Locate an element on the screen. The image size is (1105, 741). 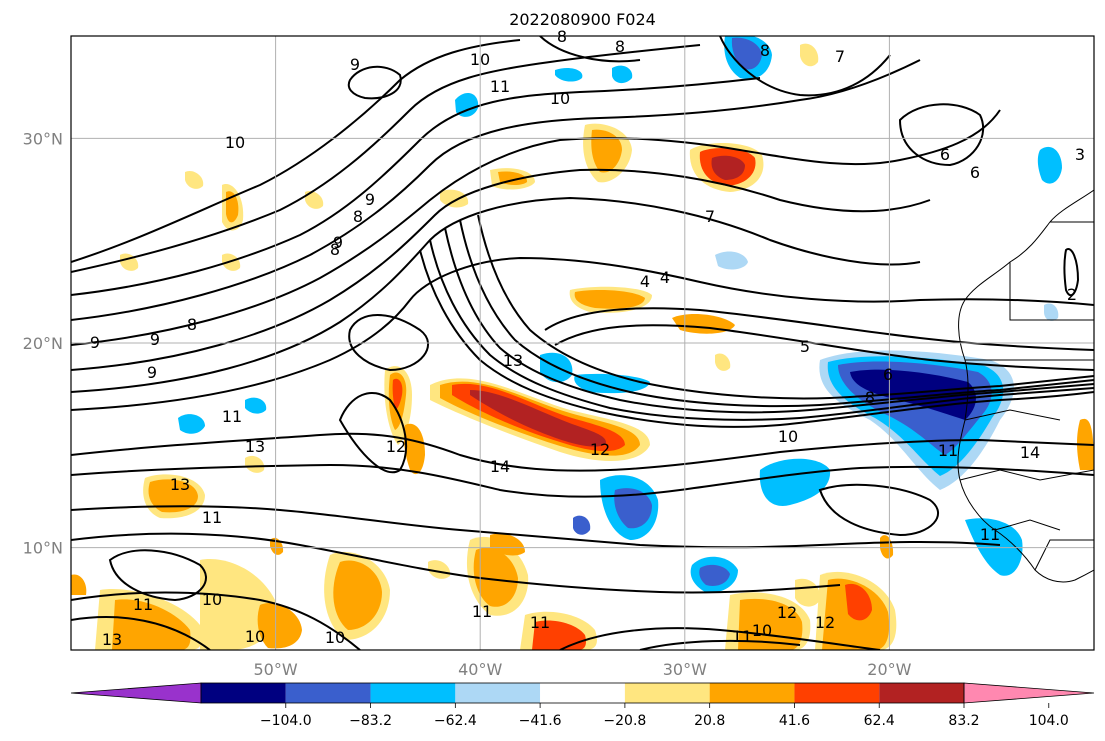
colorbar-tick-label: 83.2 is located at coordinates (963, 721).